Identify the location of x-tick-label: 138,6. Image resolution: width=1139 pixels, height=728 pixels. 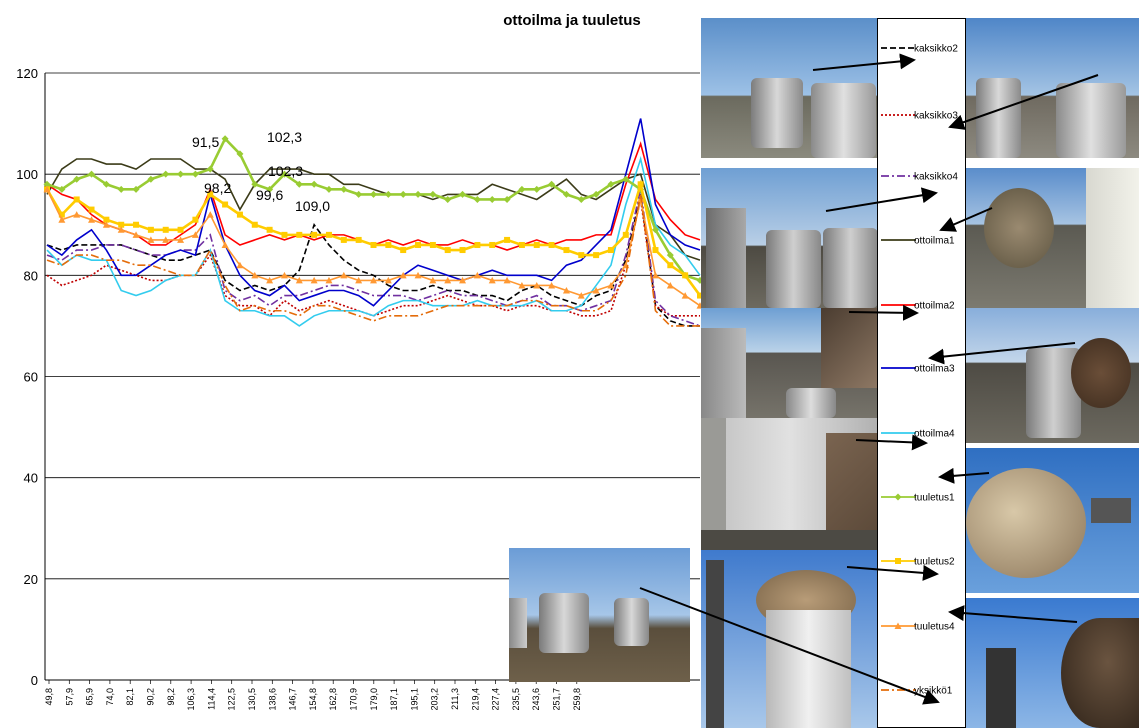
(272, 699).